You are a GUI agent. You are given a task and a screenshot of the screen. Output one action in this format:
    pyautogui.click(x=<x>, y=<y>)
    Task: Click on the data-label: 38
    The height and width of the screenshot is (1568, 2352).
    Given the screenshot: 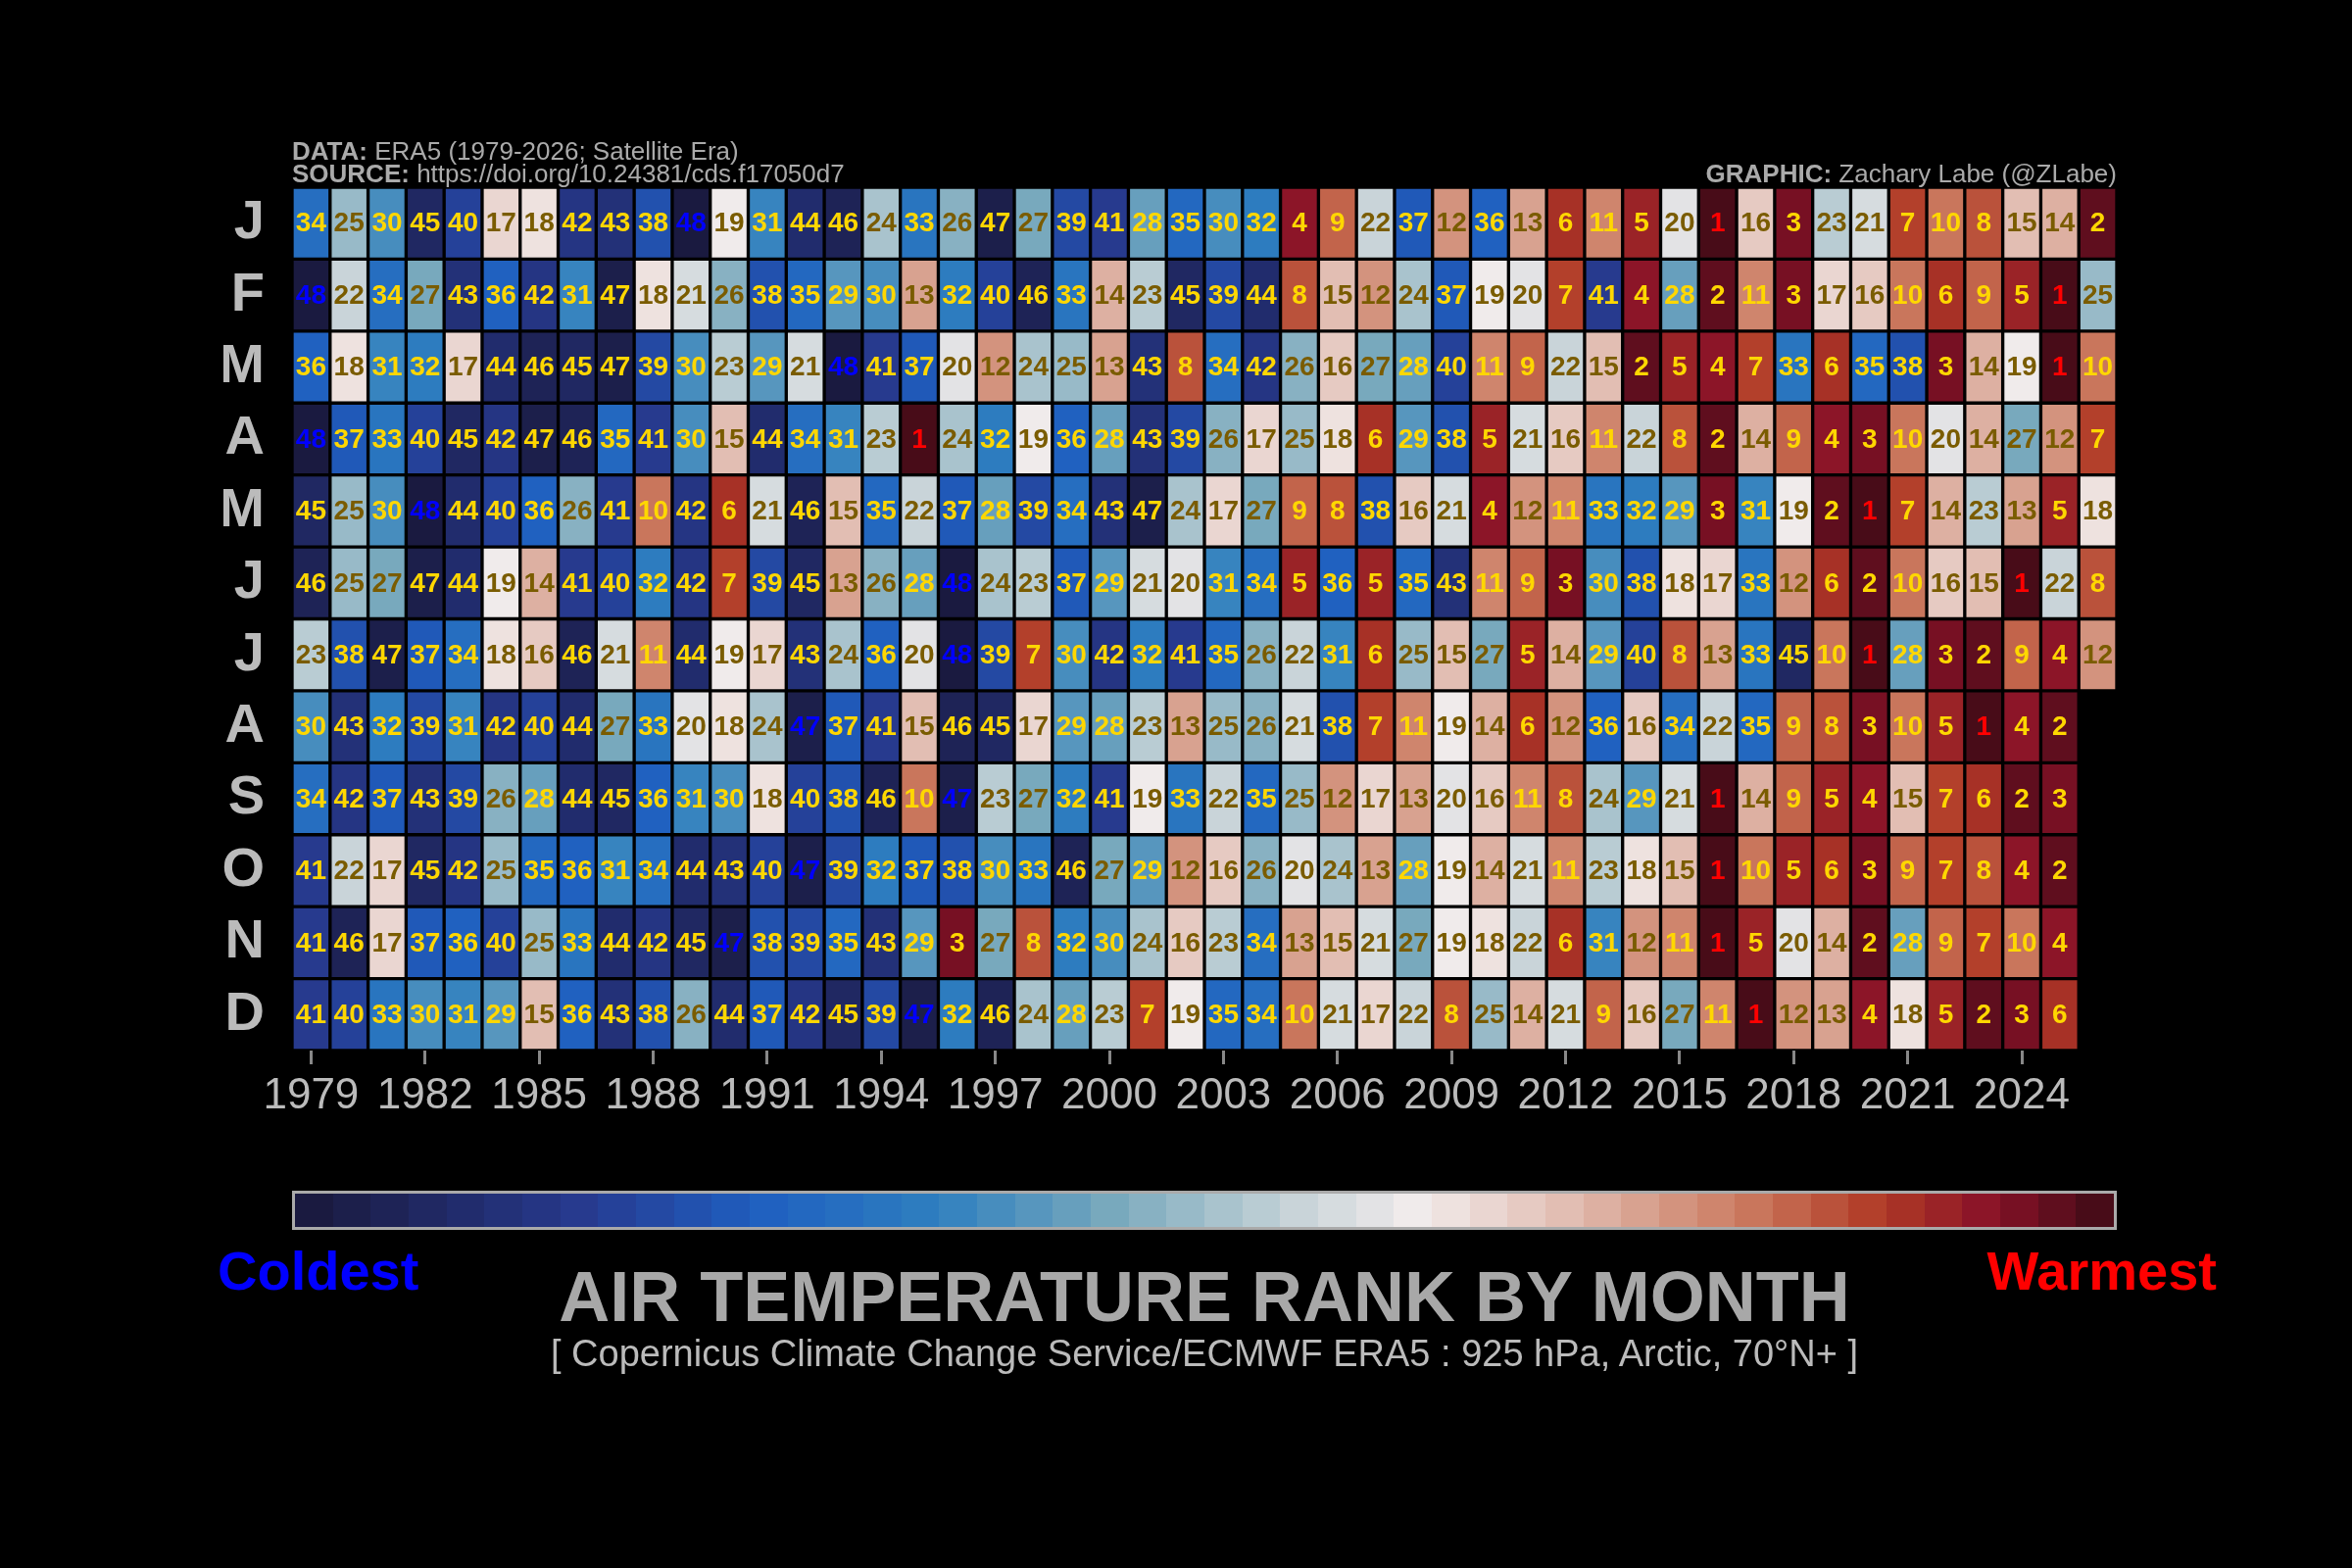 What is the action you would take?
    pyautogui.click(x=1641, y=582)
    